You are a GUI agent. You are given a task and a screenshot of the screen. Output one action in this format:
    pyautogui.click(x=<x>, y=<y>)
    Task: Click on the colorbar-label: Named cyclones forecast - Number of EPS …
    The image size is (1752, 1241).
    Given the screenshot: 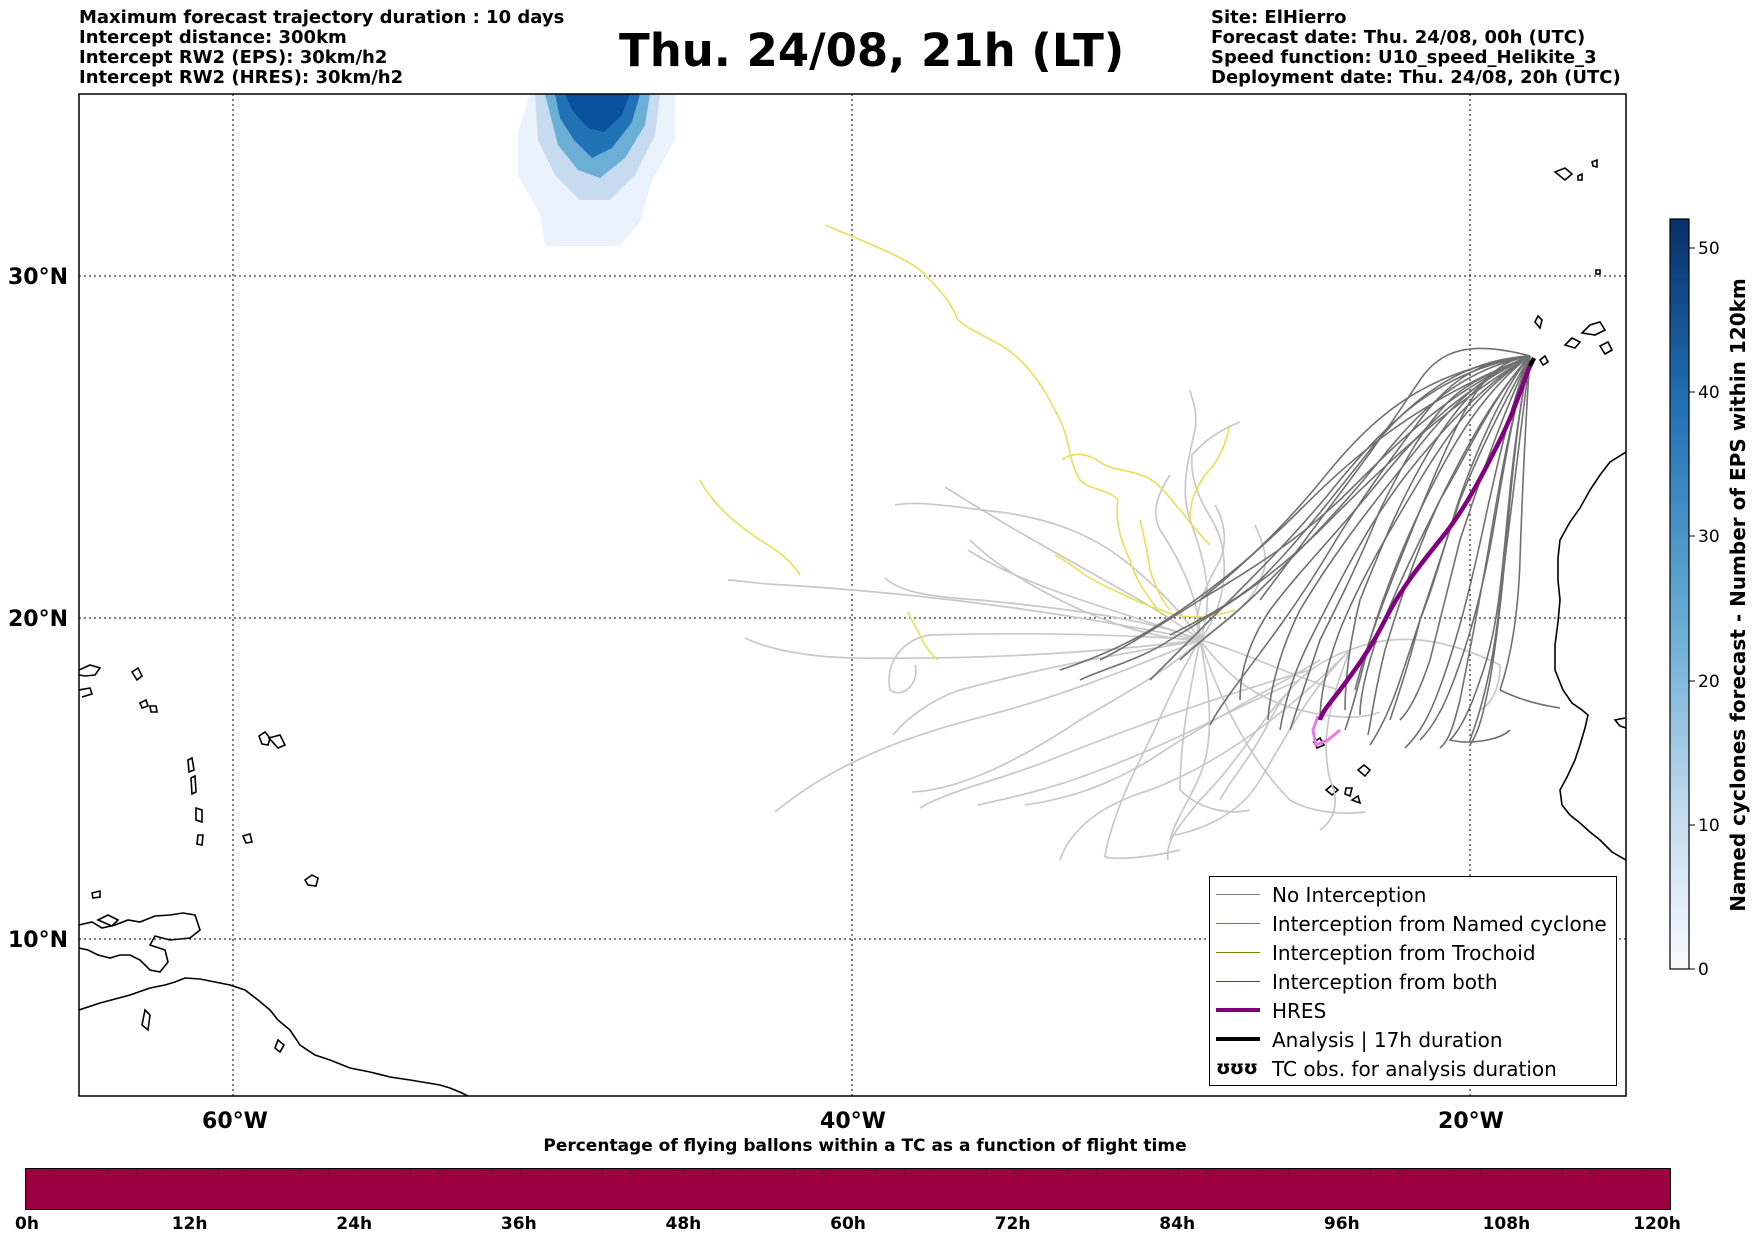 What is the action you would take?
    pyautogui.click(x=1738, y=595)
    